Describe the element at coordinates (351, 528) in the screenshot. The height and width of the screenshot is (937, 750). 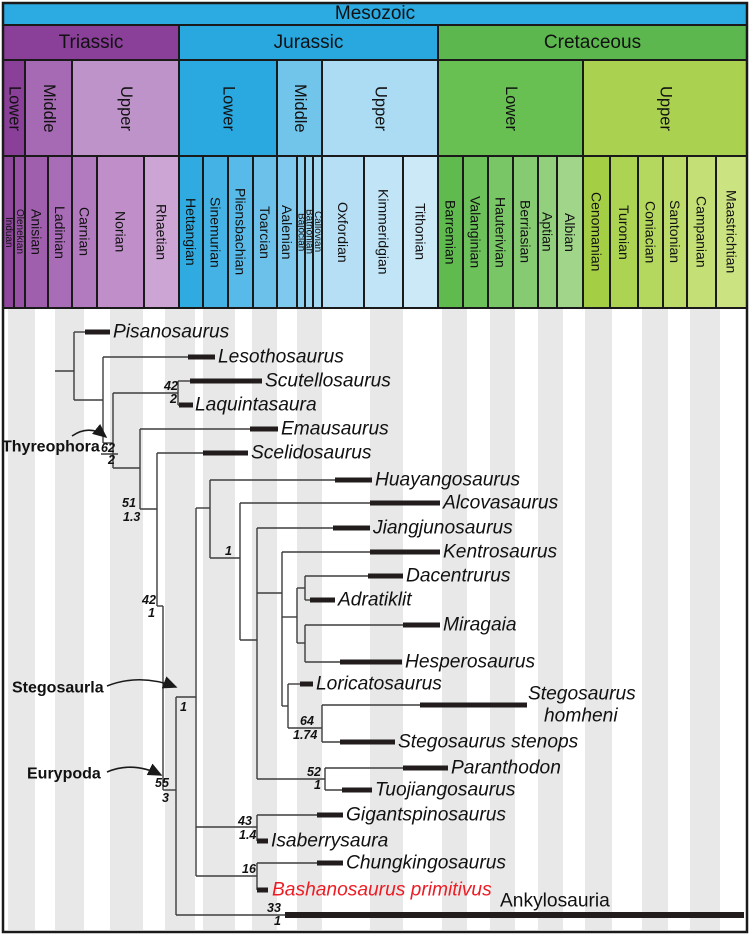
I see `range-bar-jiangjunosaurus` at that location.